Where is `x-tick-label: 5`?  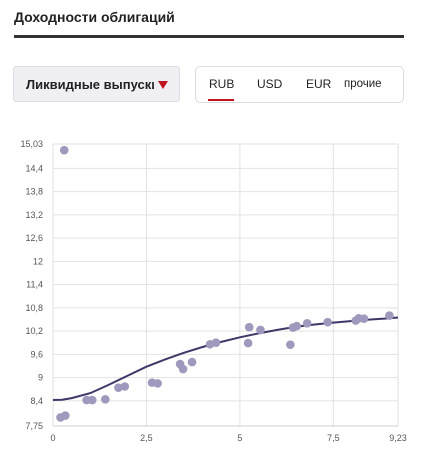
x-tick-label: 5 is located at coordinates (239, 438).